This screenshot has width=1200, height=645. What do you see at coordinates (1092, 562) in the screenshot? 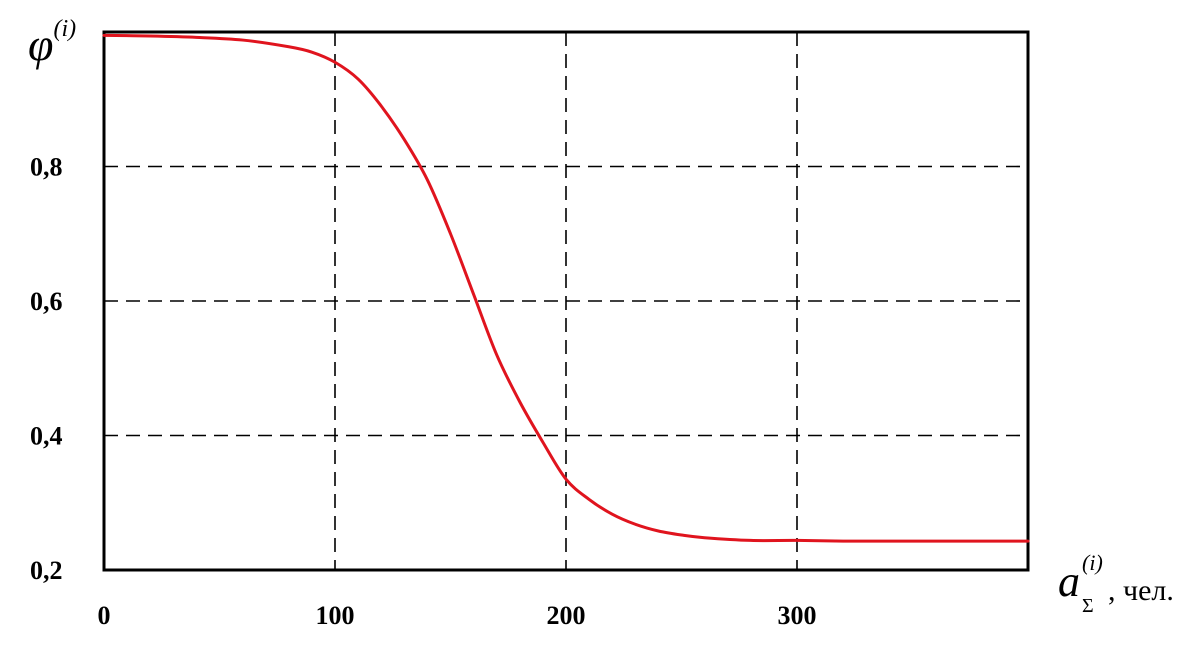
I see `x-axis-superscript: (i)` at bounding box center [1092, 562].